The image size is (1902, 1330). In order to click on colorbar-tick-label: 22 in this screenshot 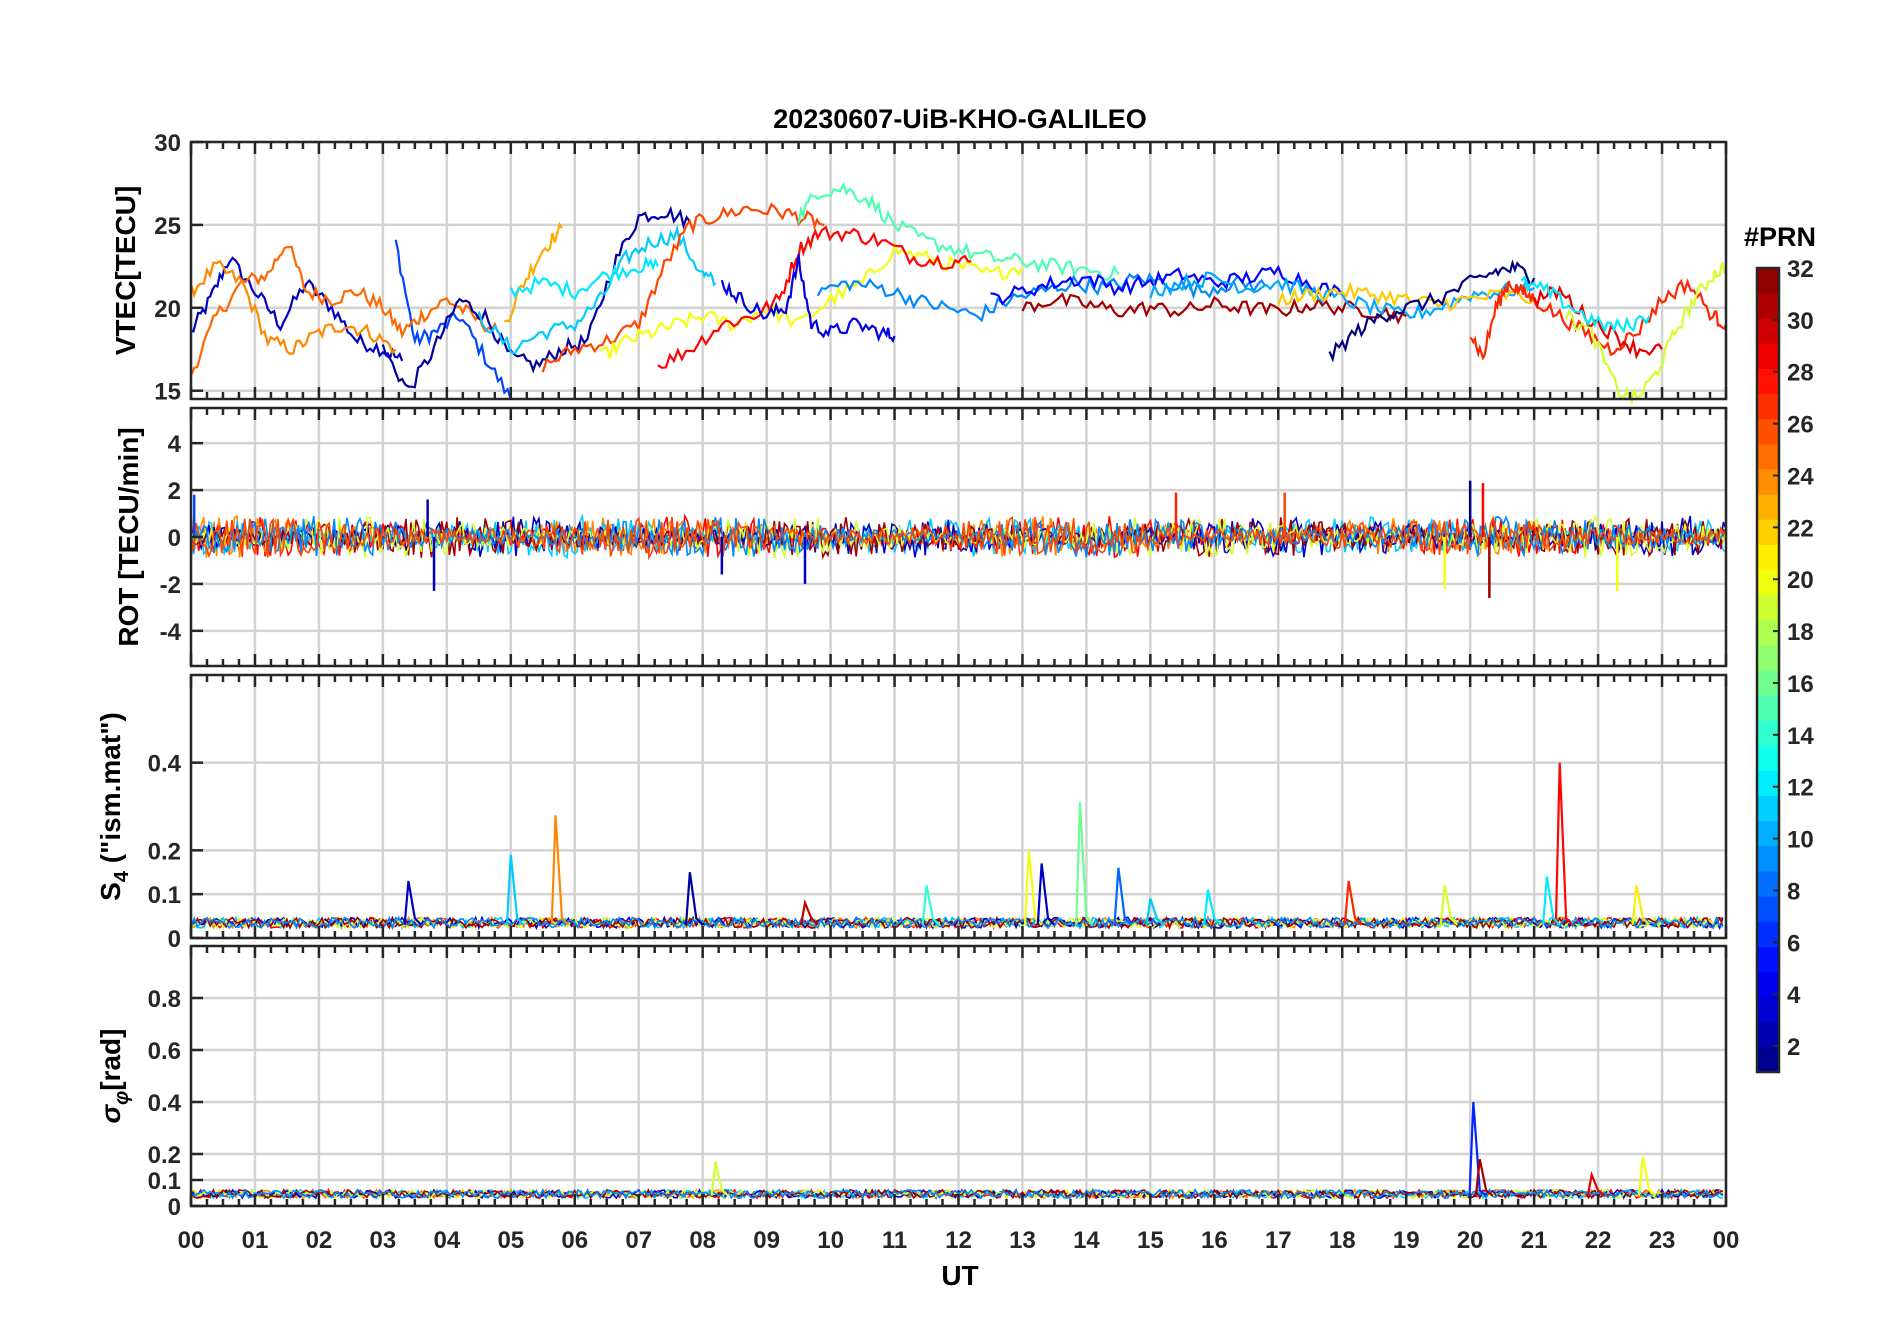, I will do `click(1800, 528)`.